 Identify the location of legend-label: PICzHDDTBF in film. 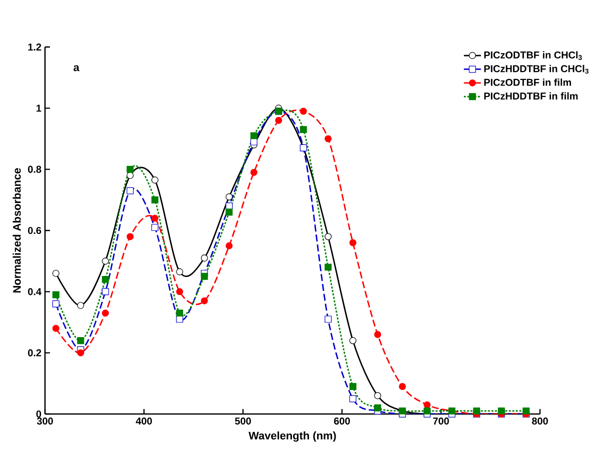
(531, 96).